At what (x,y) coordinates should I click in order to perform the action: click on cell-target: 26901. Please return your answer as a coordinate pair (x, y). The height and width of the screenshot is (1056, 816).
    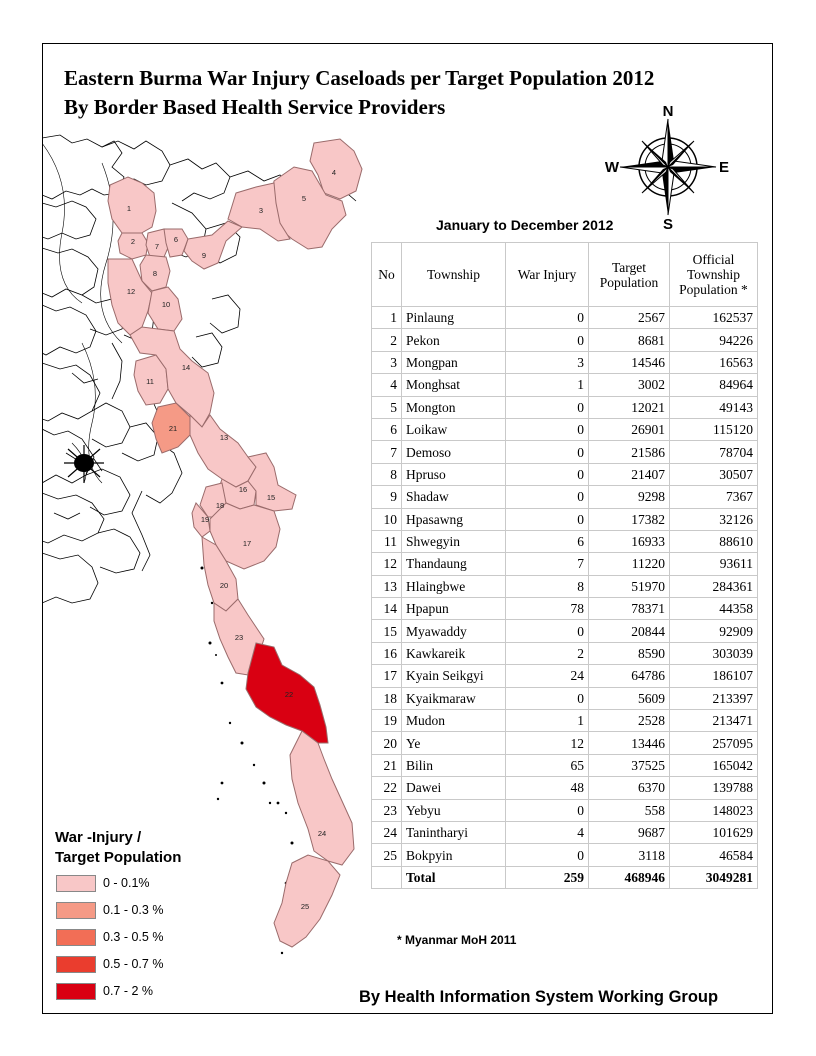
    Looking at the image, I should click on (629, 429).